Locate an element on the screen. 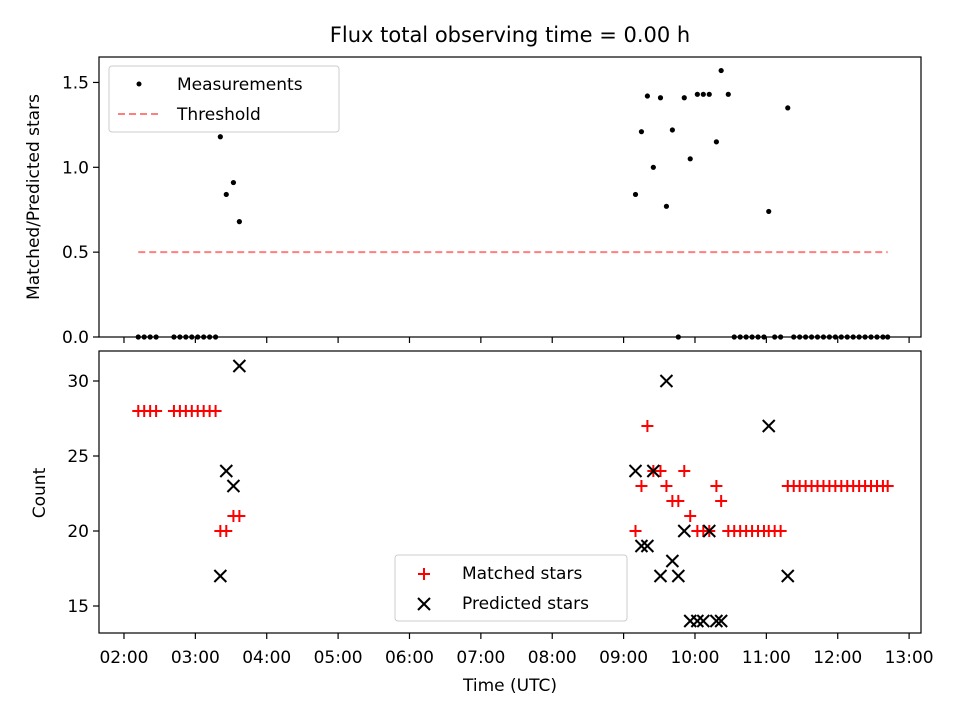 Image resolution: width=960 pixels, height=720 pixels. x-tick-label: 07:00 is located at coordinates (480, 658).